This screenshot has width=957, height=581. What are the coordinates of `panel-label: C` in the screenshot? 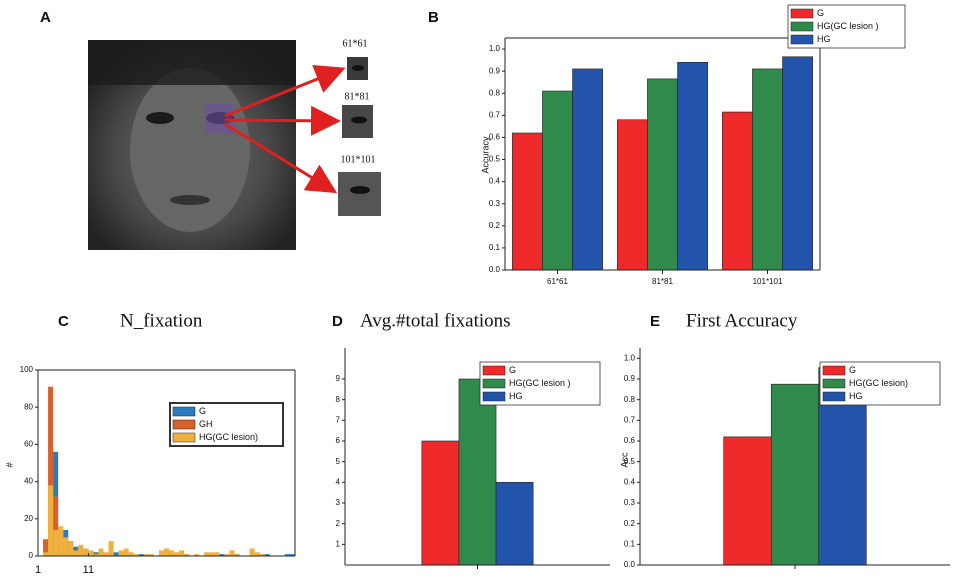 It's located at (63, 321).